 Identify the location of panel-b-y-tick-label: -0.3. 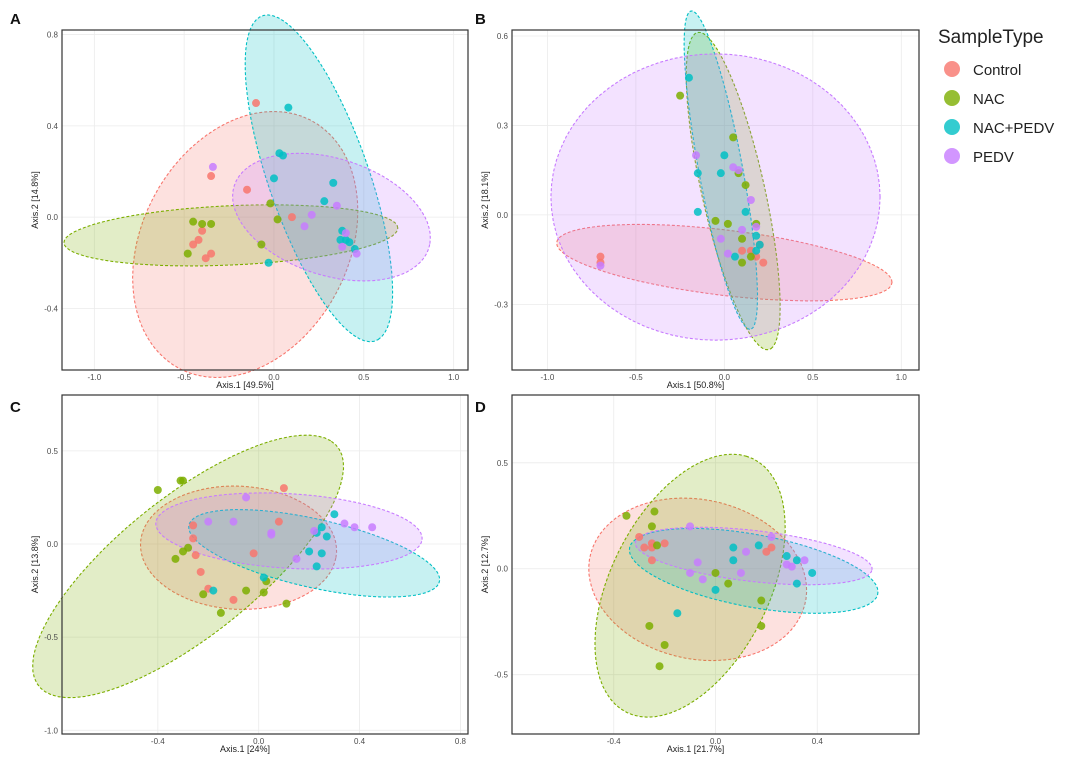
(501, 304).